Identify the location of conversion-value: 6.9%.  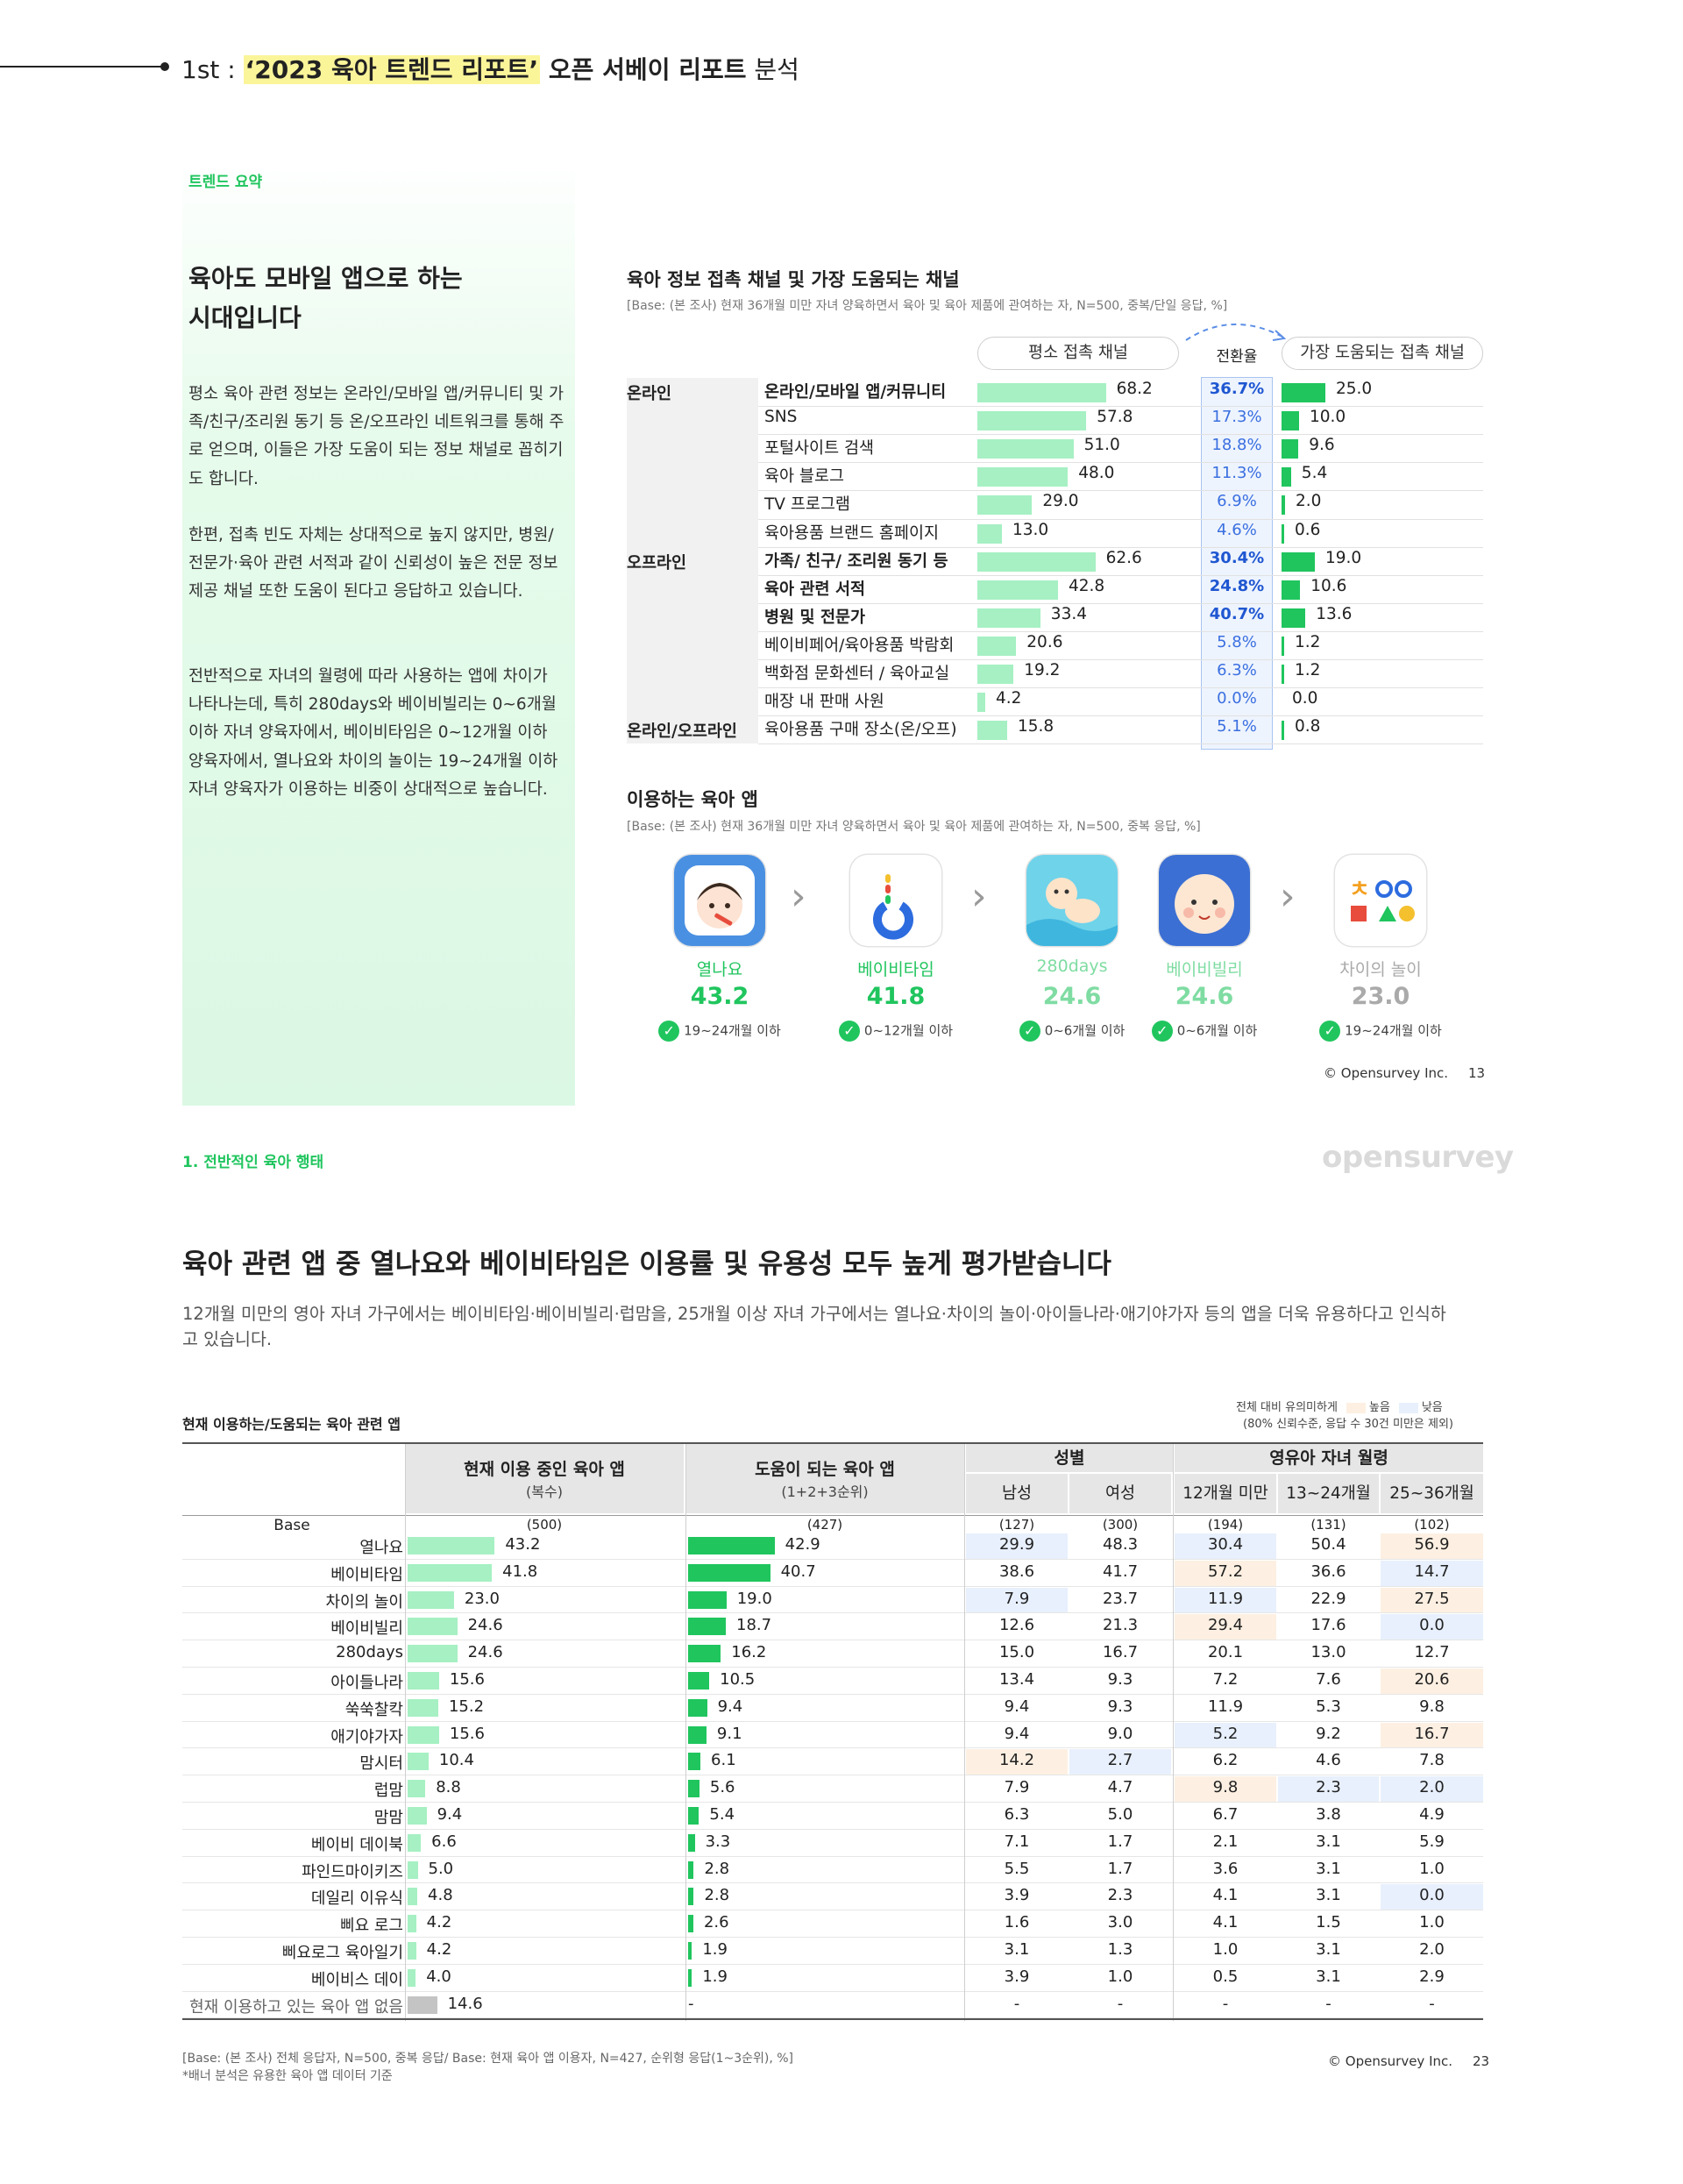
(1237, 501).